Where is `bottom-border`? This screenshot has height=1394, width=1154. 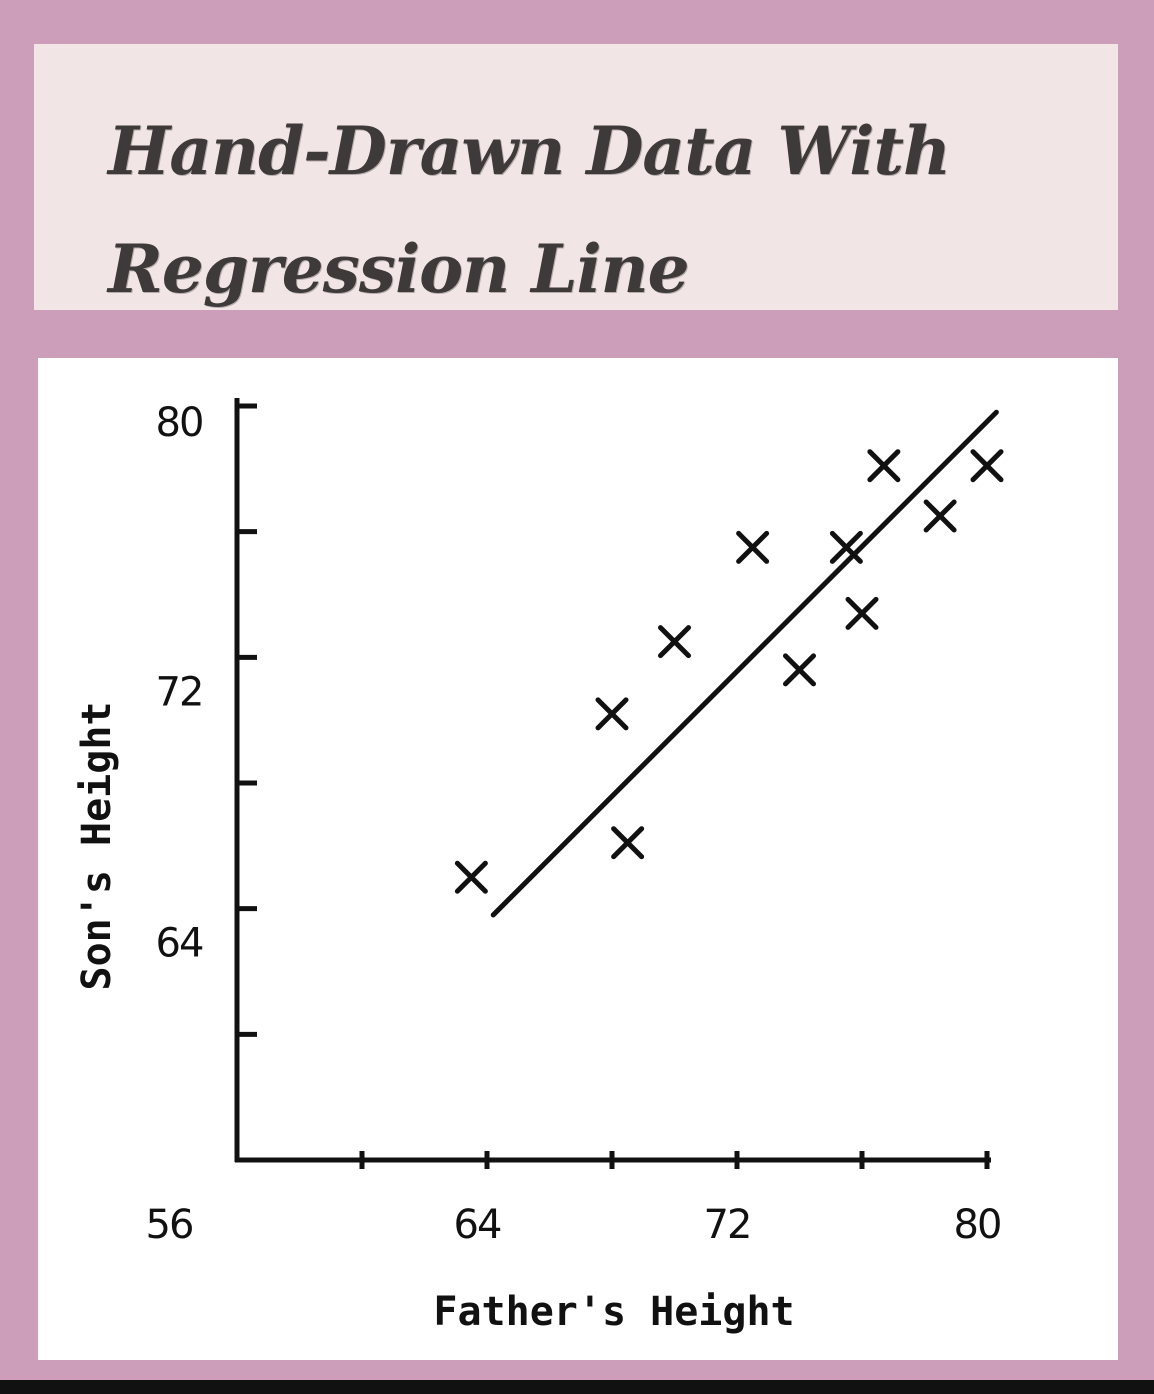 bottom-border is located at coordinates (577, 1387).